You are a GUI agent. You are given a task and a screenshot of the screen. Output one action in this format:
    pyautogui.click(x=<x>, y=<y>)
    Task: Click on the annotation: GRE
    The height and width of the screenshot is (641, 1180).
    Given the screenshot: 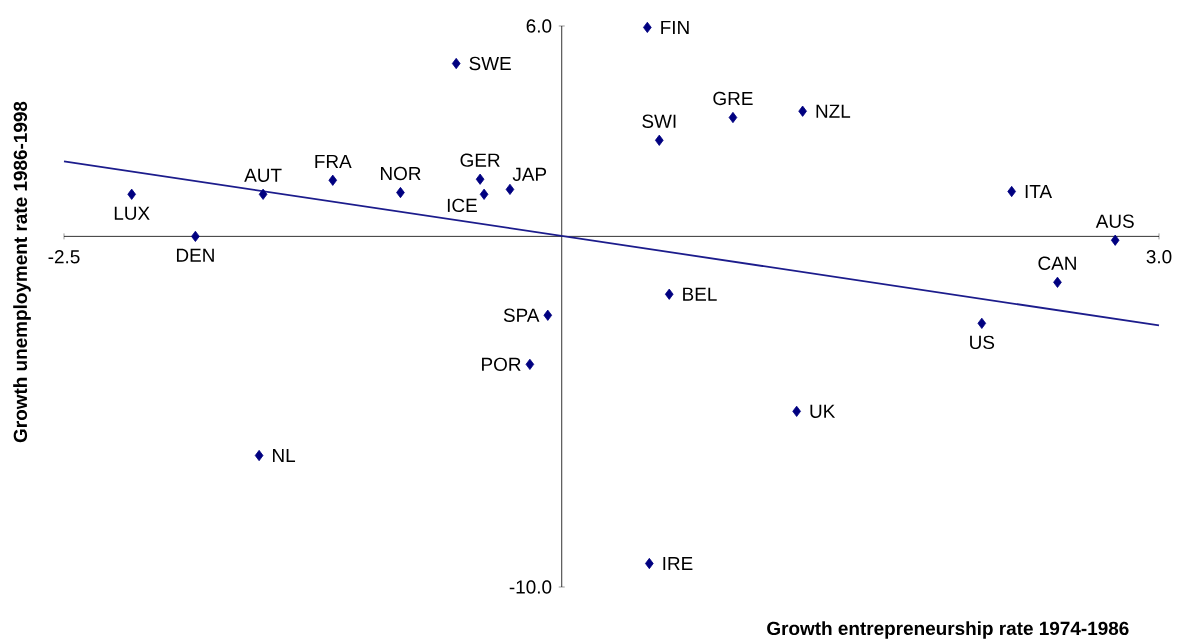 What is the action you would take?
    pyautogui.click(x=733, y=98)
    